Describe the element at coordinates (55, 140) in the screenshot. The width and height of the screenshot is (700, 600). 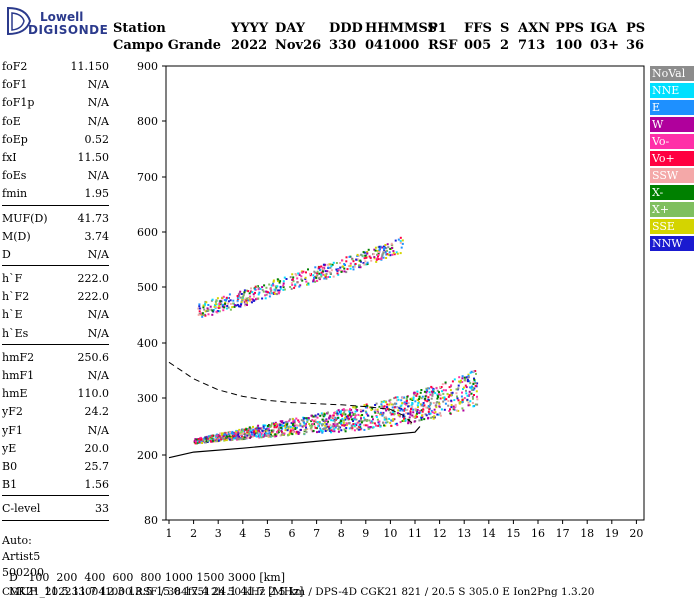
I see `param-row: foEp 0.52` at that location.